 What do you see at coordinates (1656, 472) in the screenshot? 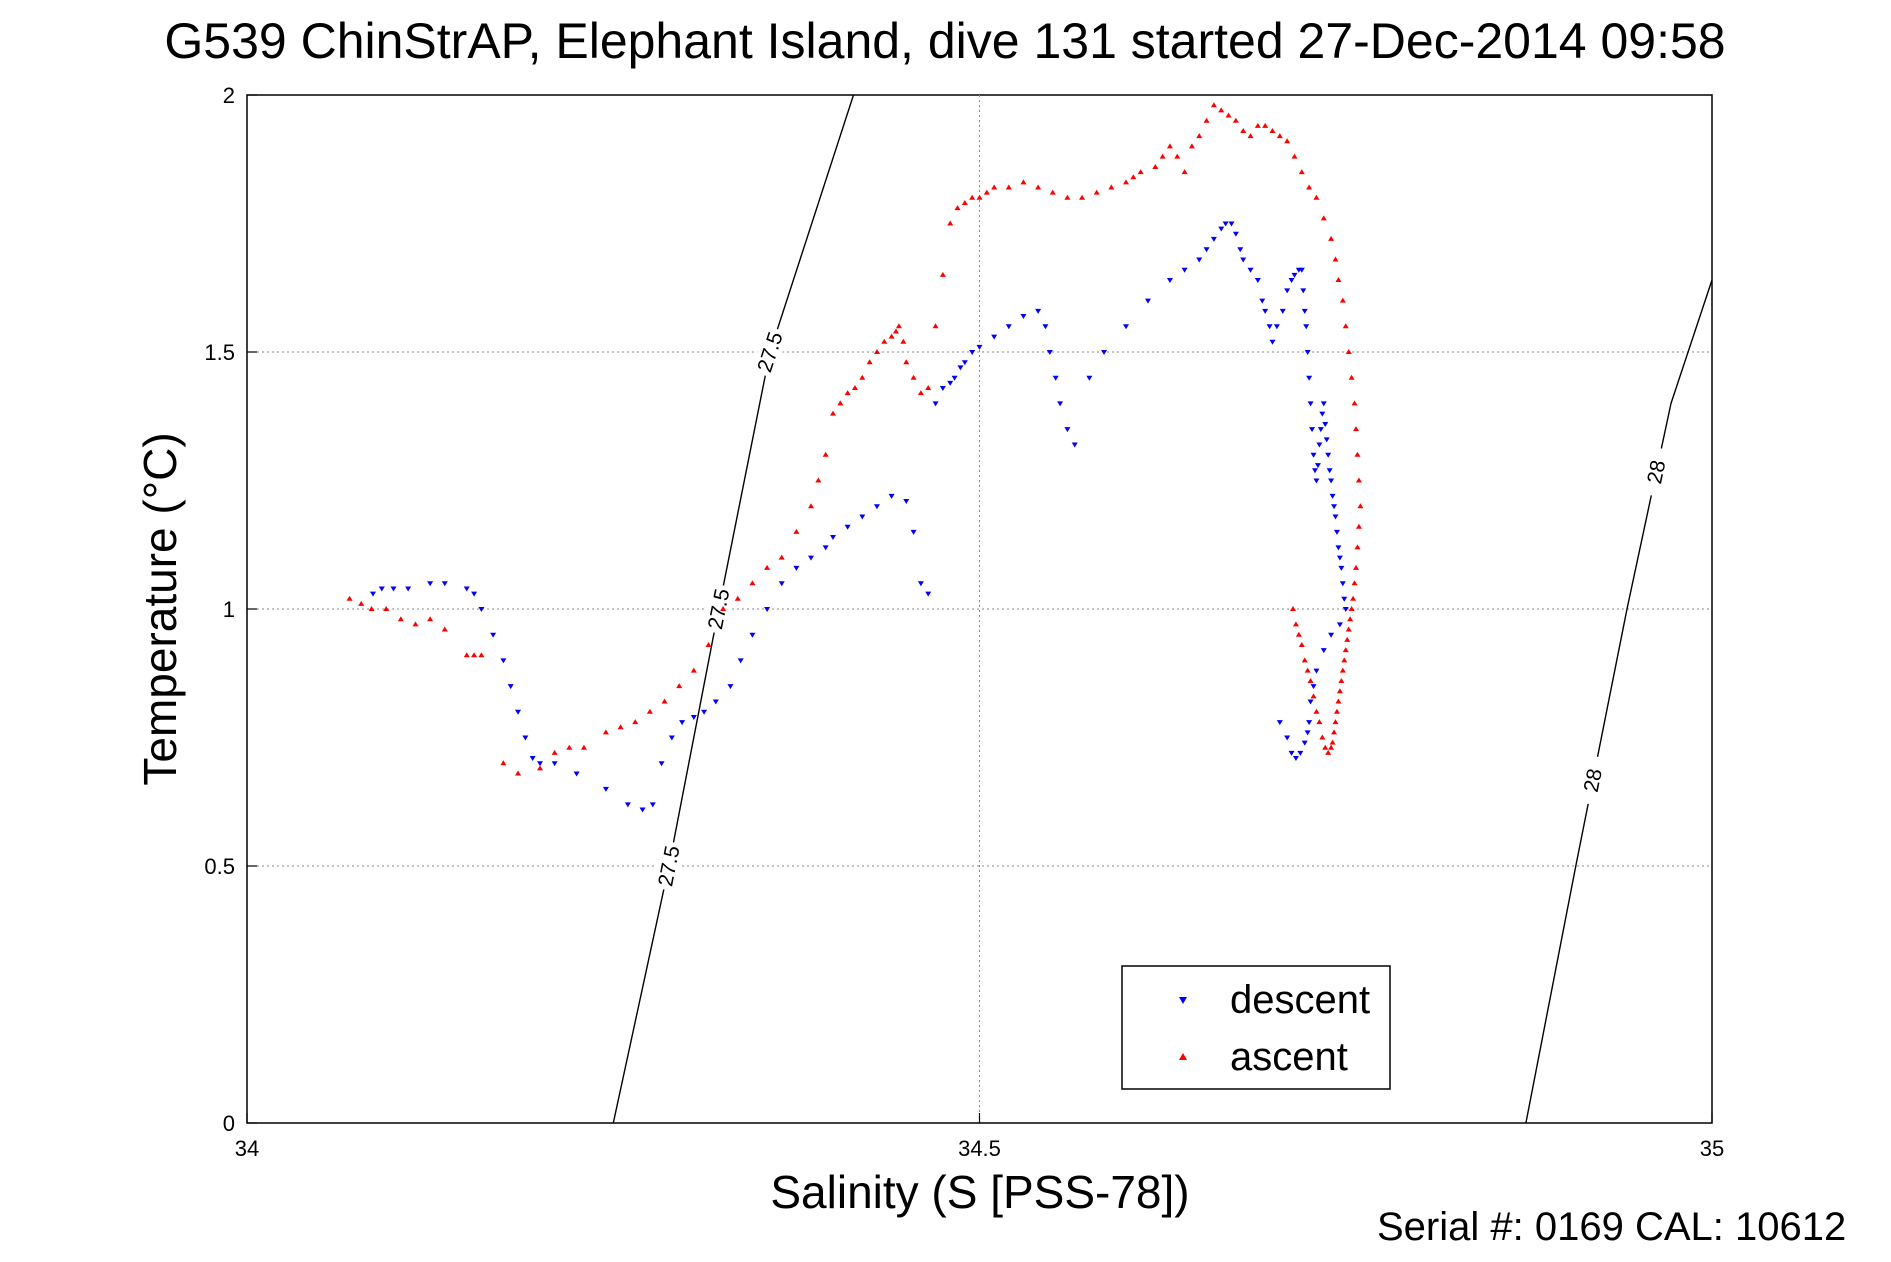
I see `isopycnal-label-1-1: 28` at bounding box center [1656, 472].